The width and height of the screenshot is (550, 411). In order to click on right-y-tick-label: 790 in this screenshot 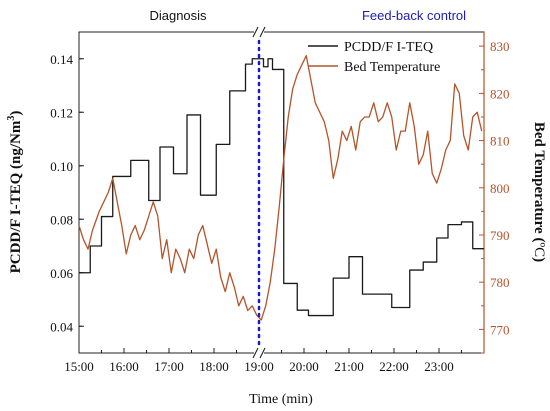, I will do `click(500, 235)`.